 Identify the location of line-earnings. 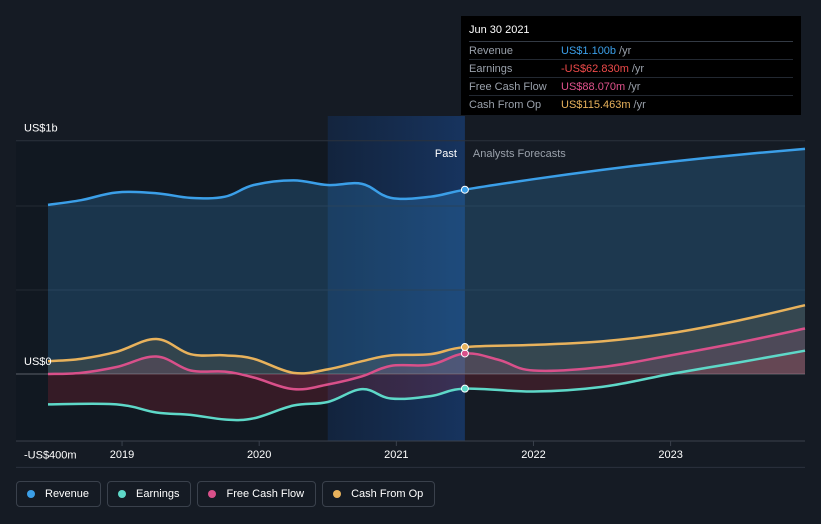
(426, 385).